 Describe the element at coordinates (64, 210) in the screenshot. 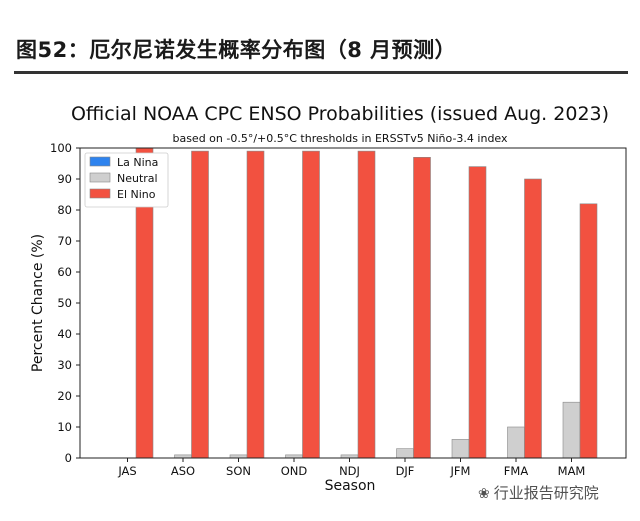

I see `y-tick-label: 80` at that location.